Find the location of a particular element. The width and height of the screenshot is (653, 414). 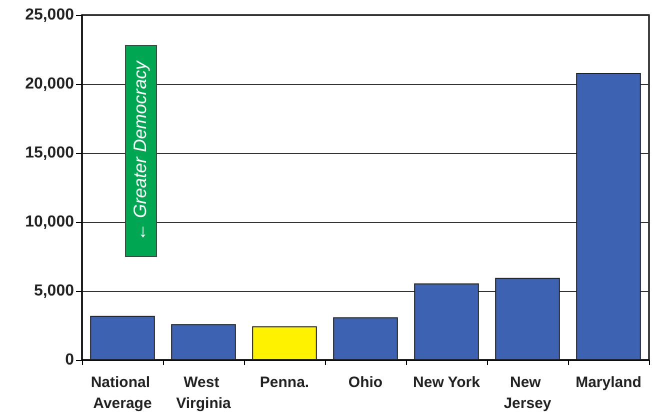

y-tick-label: 20,000 is located at coordinates (49, 84).